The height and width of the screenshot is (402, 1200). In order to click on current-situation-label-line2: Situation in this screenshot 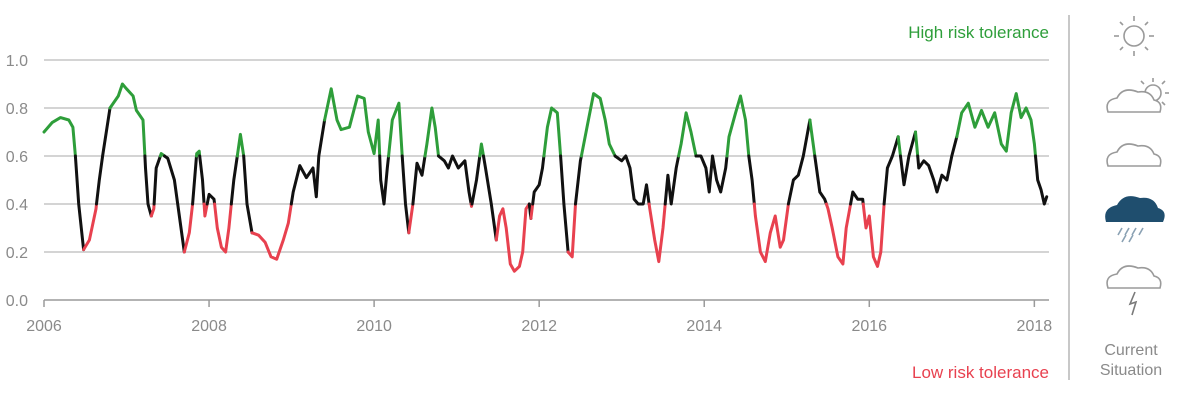, I will do `click(1131, 370)`.